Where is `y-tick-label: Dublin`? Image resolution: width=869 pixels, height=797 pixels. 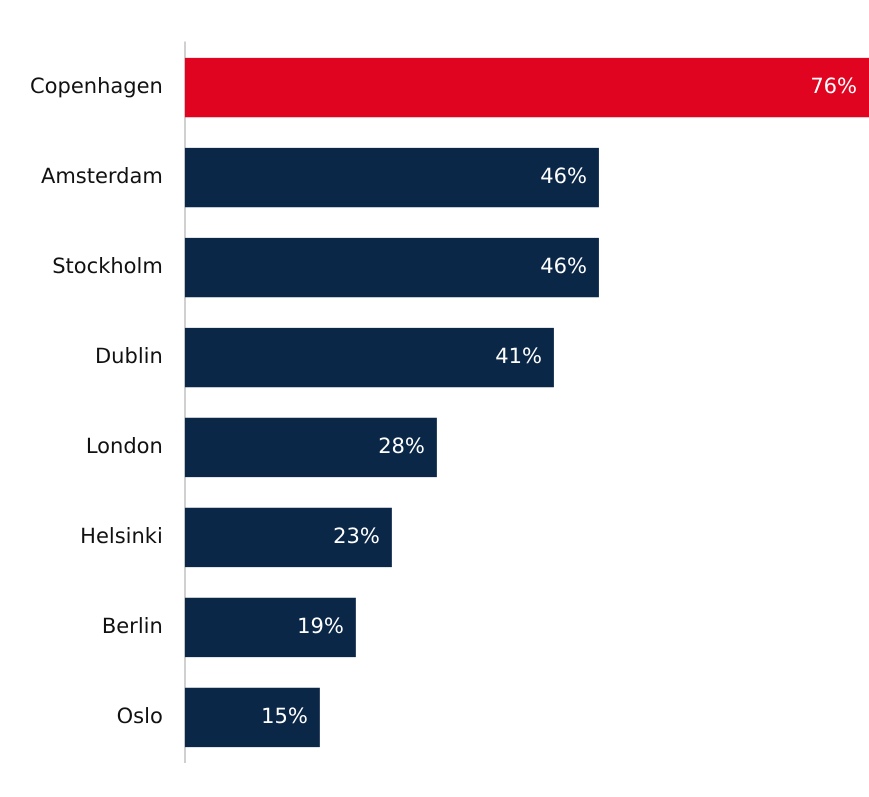
y-tick-label: Dublin is located at coordinates (129, 356).